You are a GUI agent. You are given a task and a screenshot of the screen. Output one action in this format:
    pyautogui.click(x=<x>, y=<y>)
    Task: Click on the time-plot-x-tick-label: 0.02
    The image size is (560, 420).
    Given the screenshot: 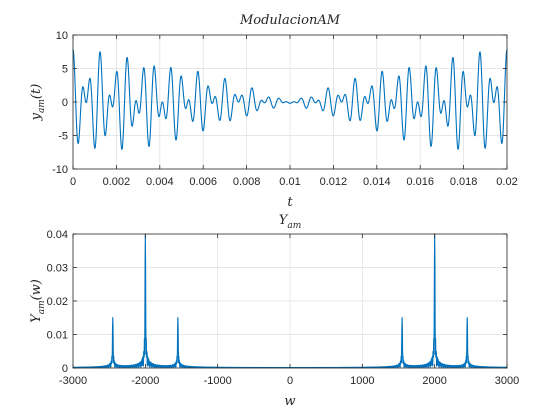 What is the action you would take?
    pyautogui.click(x=506, y=182)
    